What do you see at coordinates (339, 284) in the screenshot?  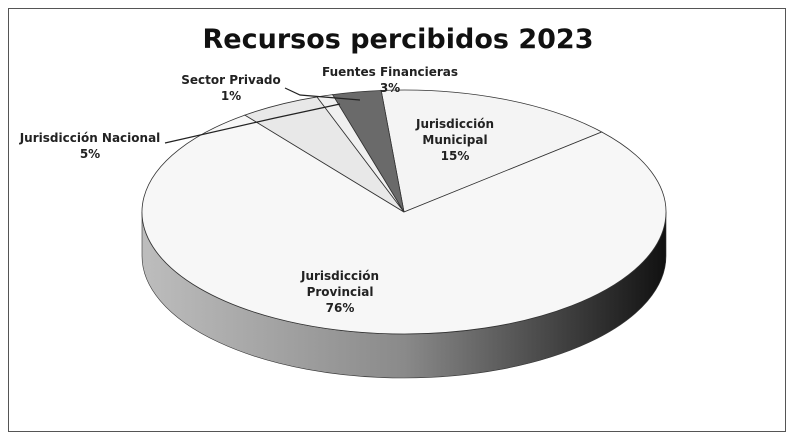 I see `category-label: Jurisdicción Provincial` at bounding box center [339, 284].